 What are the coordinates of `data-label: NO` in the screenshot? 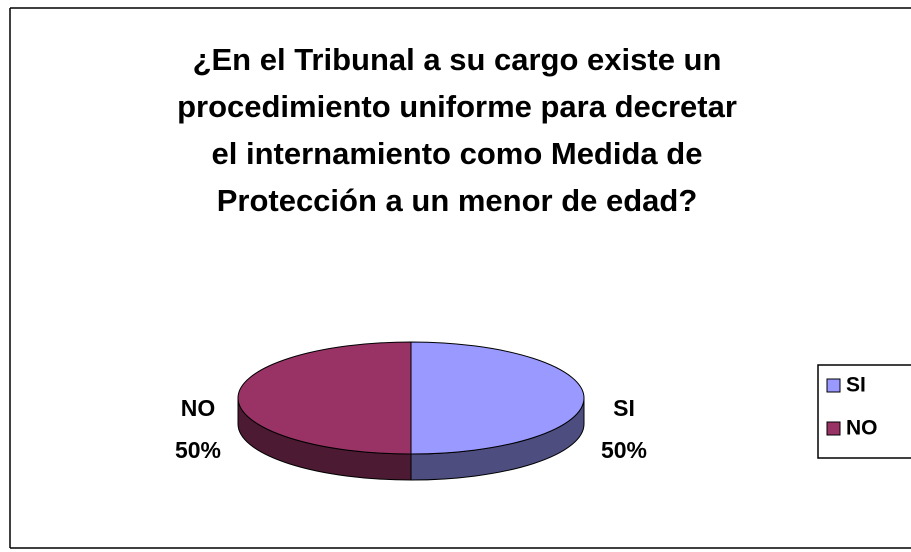 It's located at (198, 408).